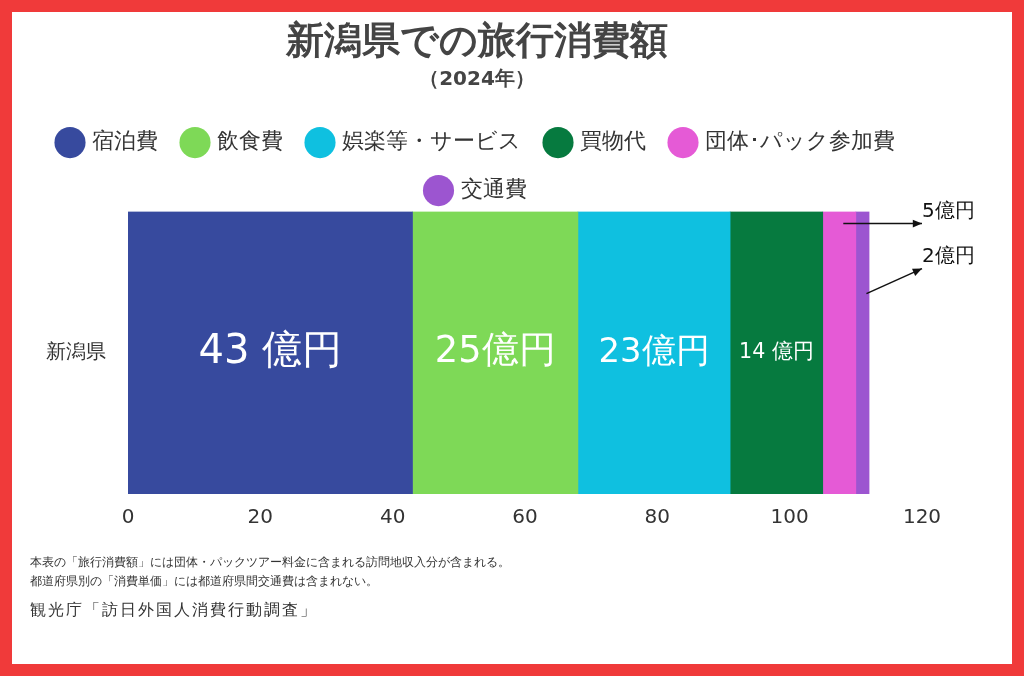 Image resolution: width=1024 pixels, height=676 pixels. I want to click on legend-label: 交通費, so click(493, 189).